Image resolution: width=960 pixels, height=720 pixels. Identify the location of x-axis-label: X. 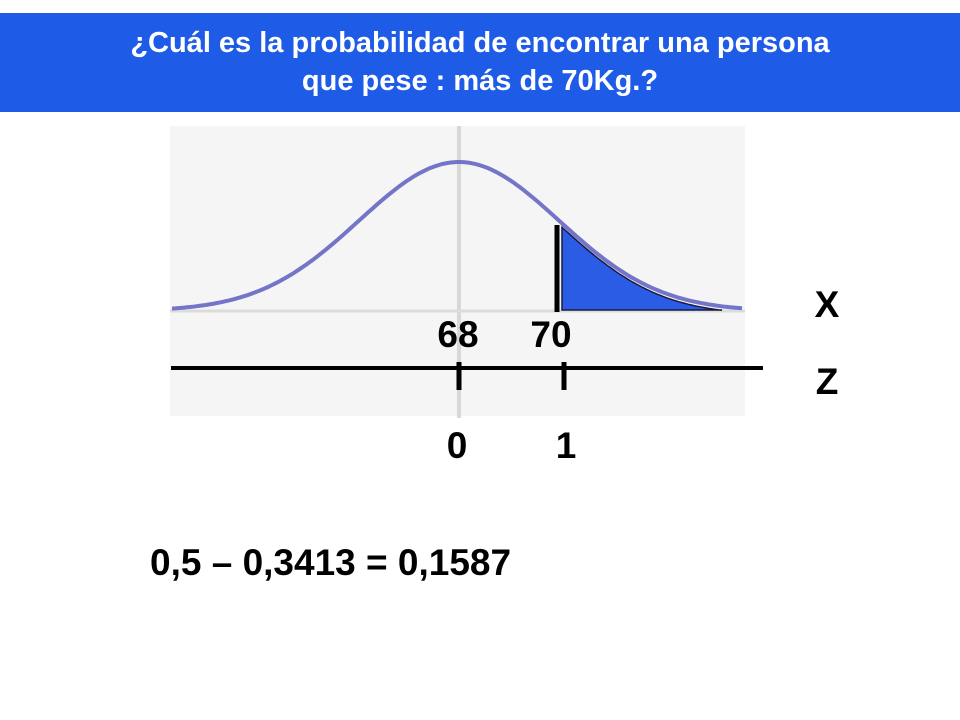
(827, 304).